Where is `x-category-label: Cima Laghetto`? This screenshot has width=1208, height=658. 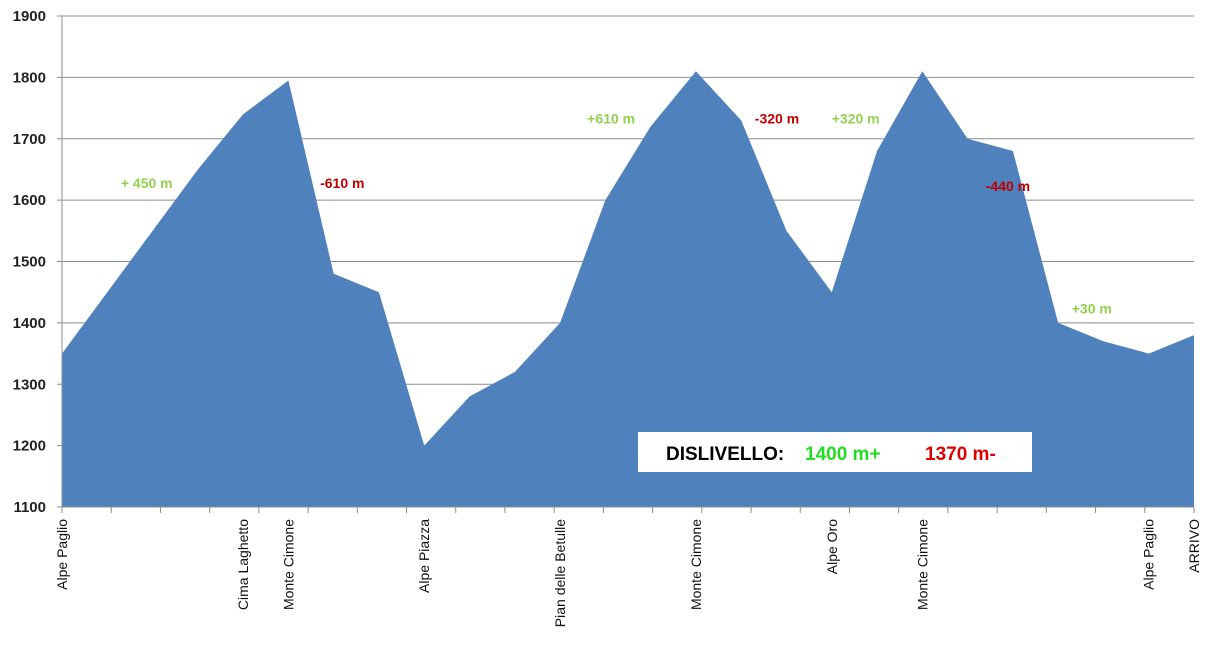 x-category-label: Cima Laghetto is located at coordinates (243, 564).